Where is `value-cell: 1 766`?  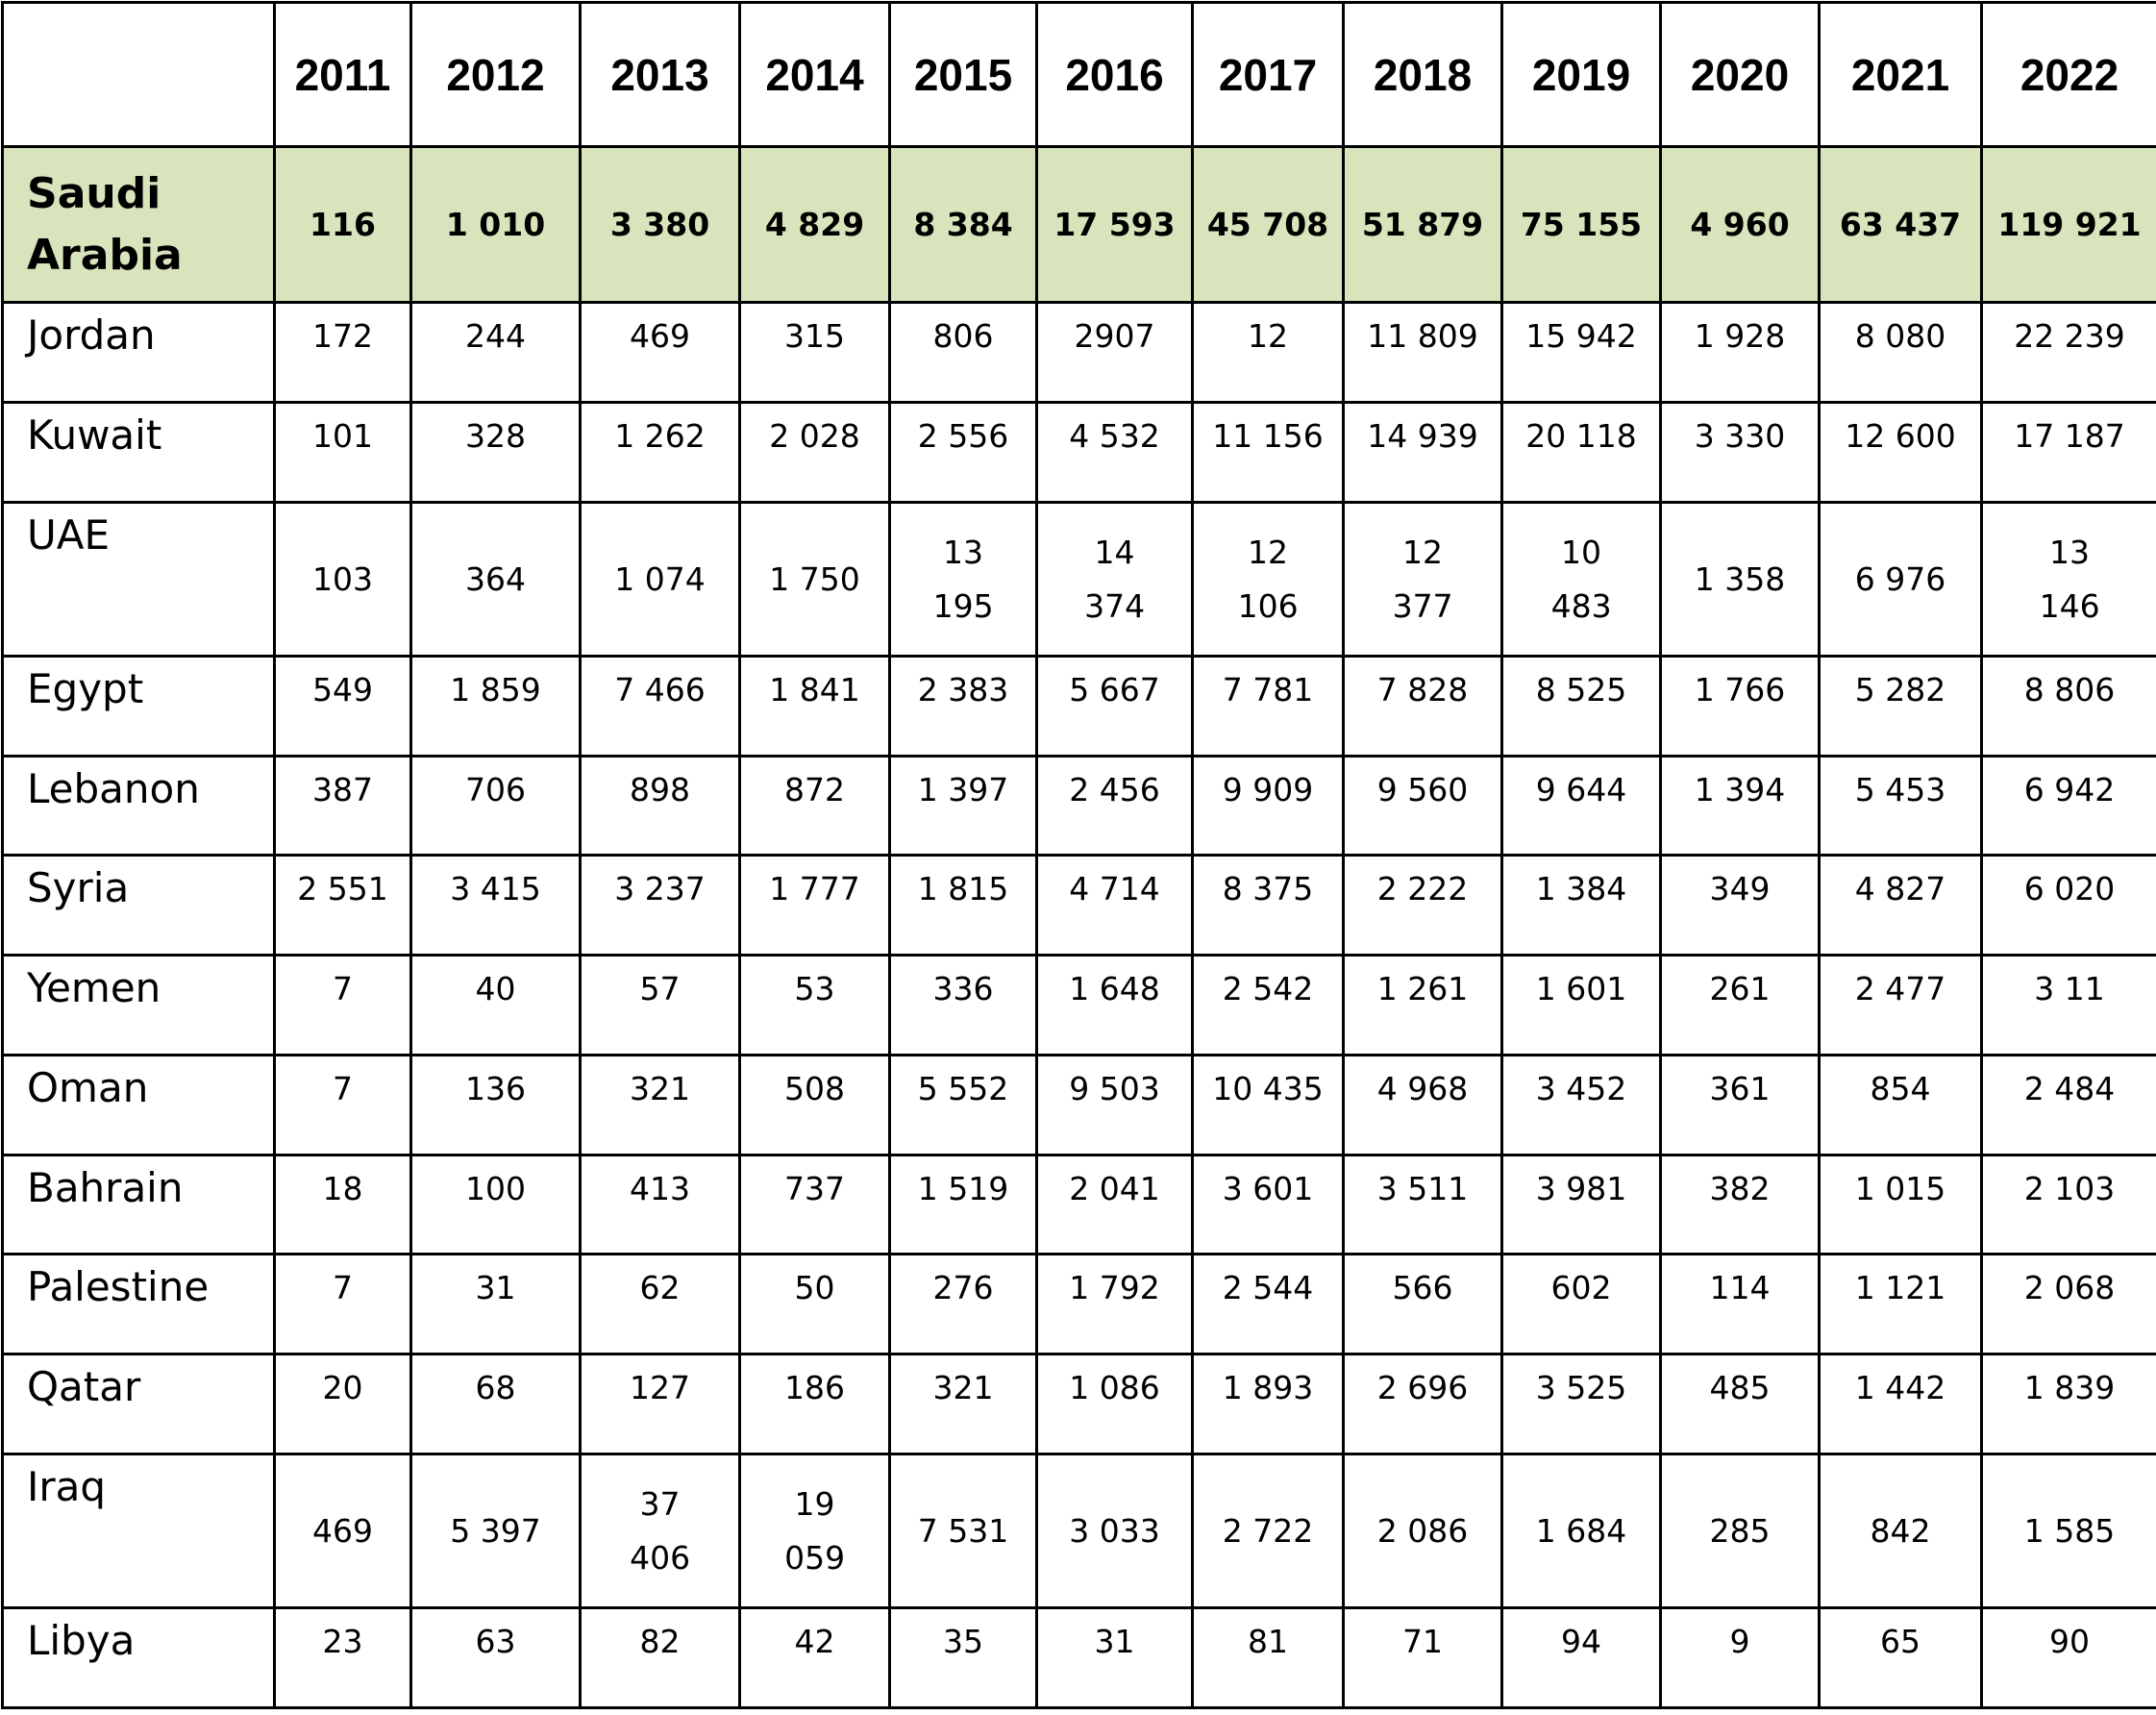
value-cell: 1 766 is located at coordinates (1740, 707).